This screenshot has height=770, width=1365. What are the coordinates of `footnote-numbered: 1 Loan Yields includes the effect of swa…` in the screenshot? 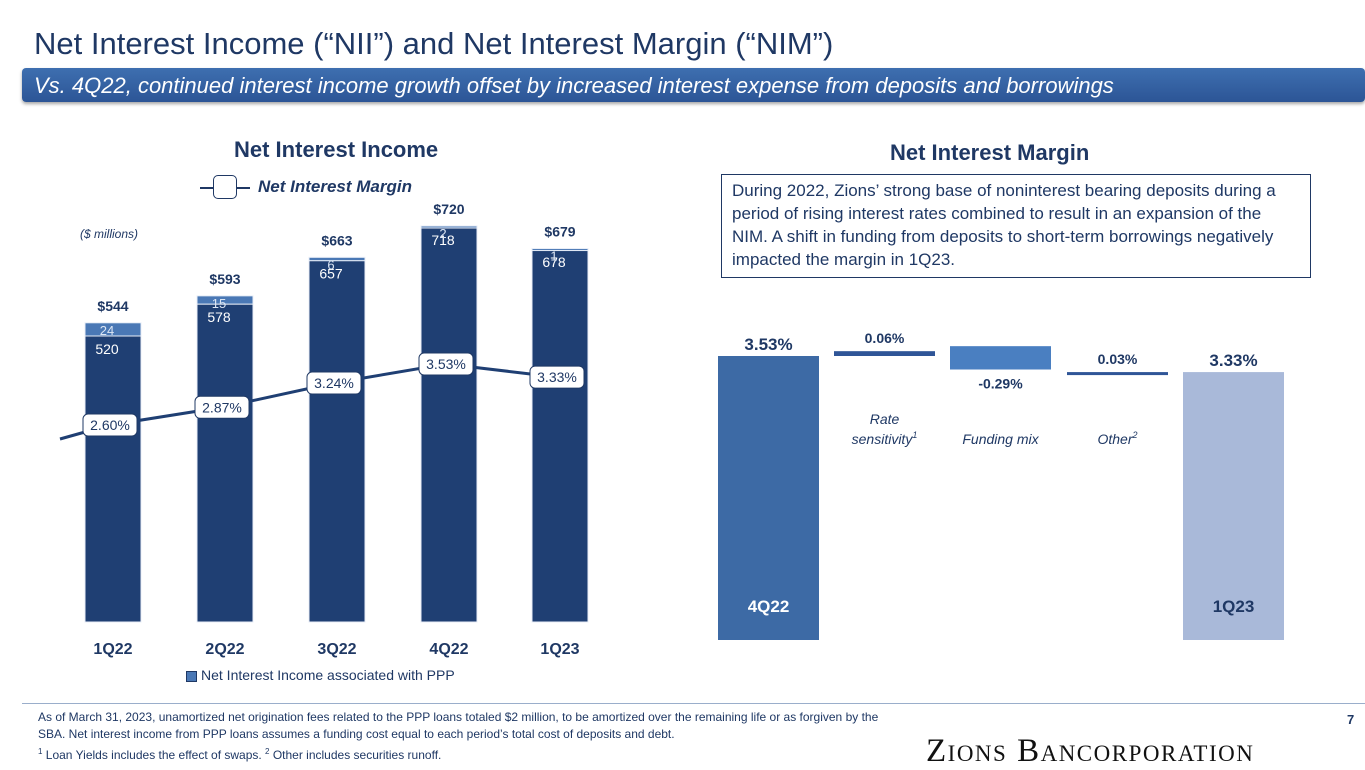 It's located at (468, 753).